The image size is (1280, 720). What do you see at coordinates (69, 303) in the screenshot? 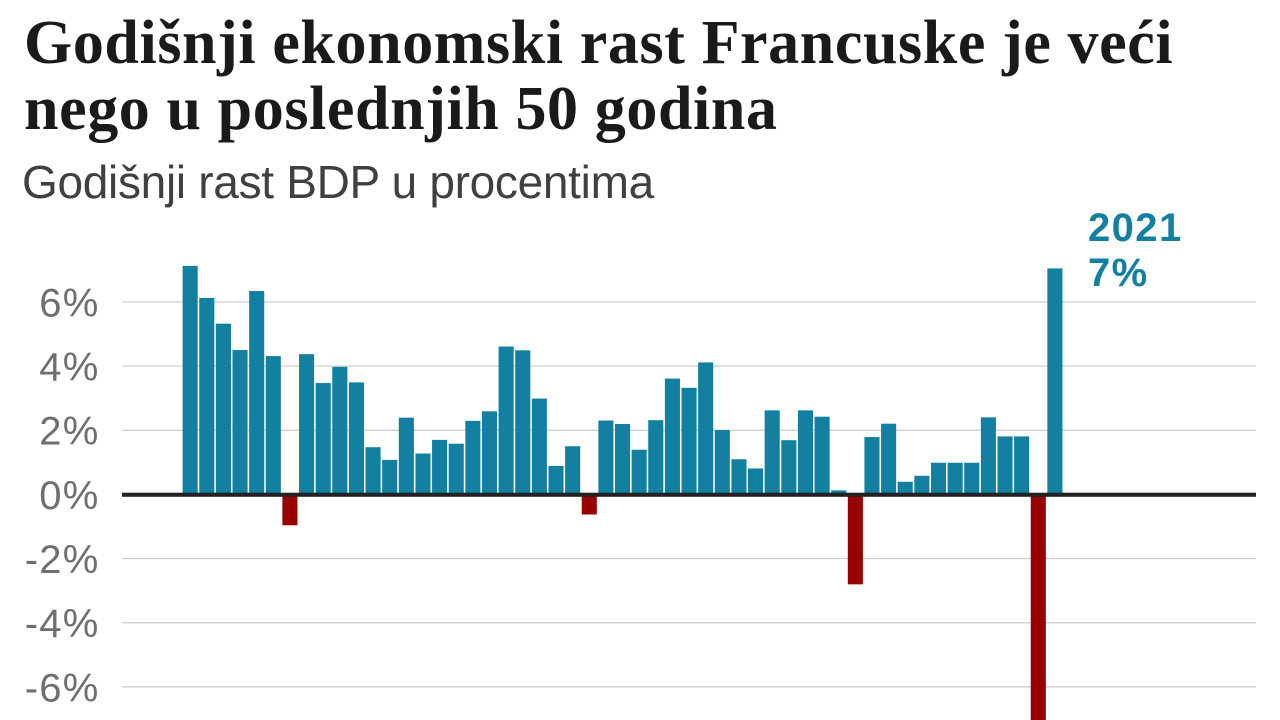
I see `svg-text: 6%` at bounding box center [69, 303].